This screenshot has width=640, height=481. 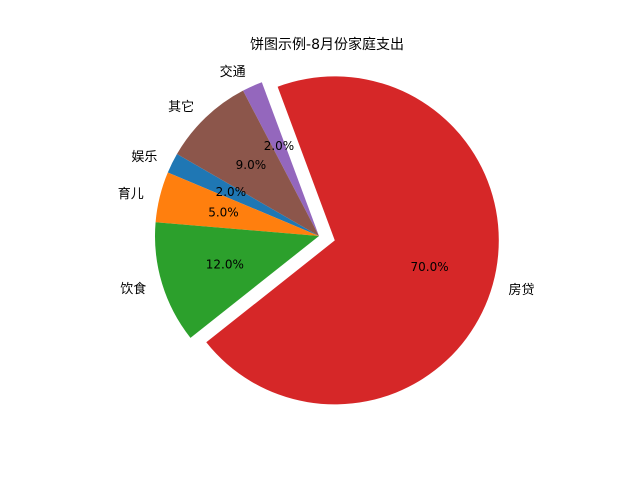 What do you see at coordinates (223, 213) in the screenshot?
I see `pct-label: 5.0%` at bounding box center [223, 213].